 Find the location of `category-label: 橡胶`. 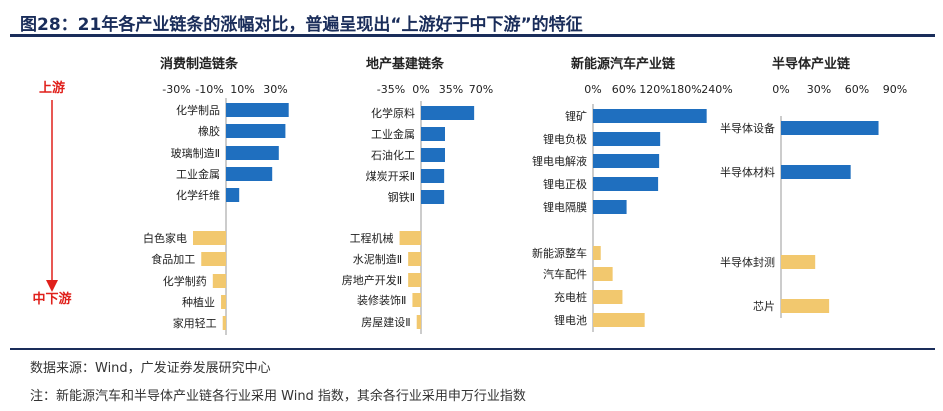

category-label: 橡胶 is located at coordinates (209, 131).